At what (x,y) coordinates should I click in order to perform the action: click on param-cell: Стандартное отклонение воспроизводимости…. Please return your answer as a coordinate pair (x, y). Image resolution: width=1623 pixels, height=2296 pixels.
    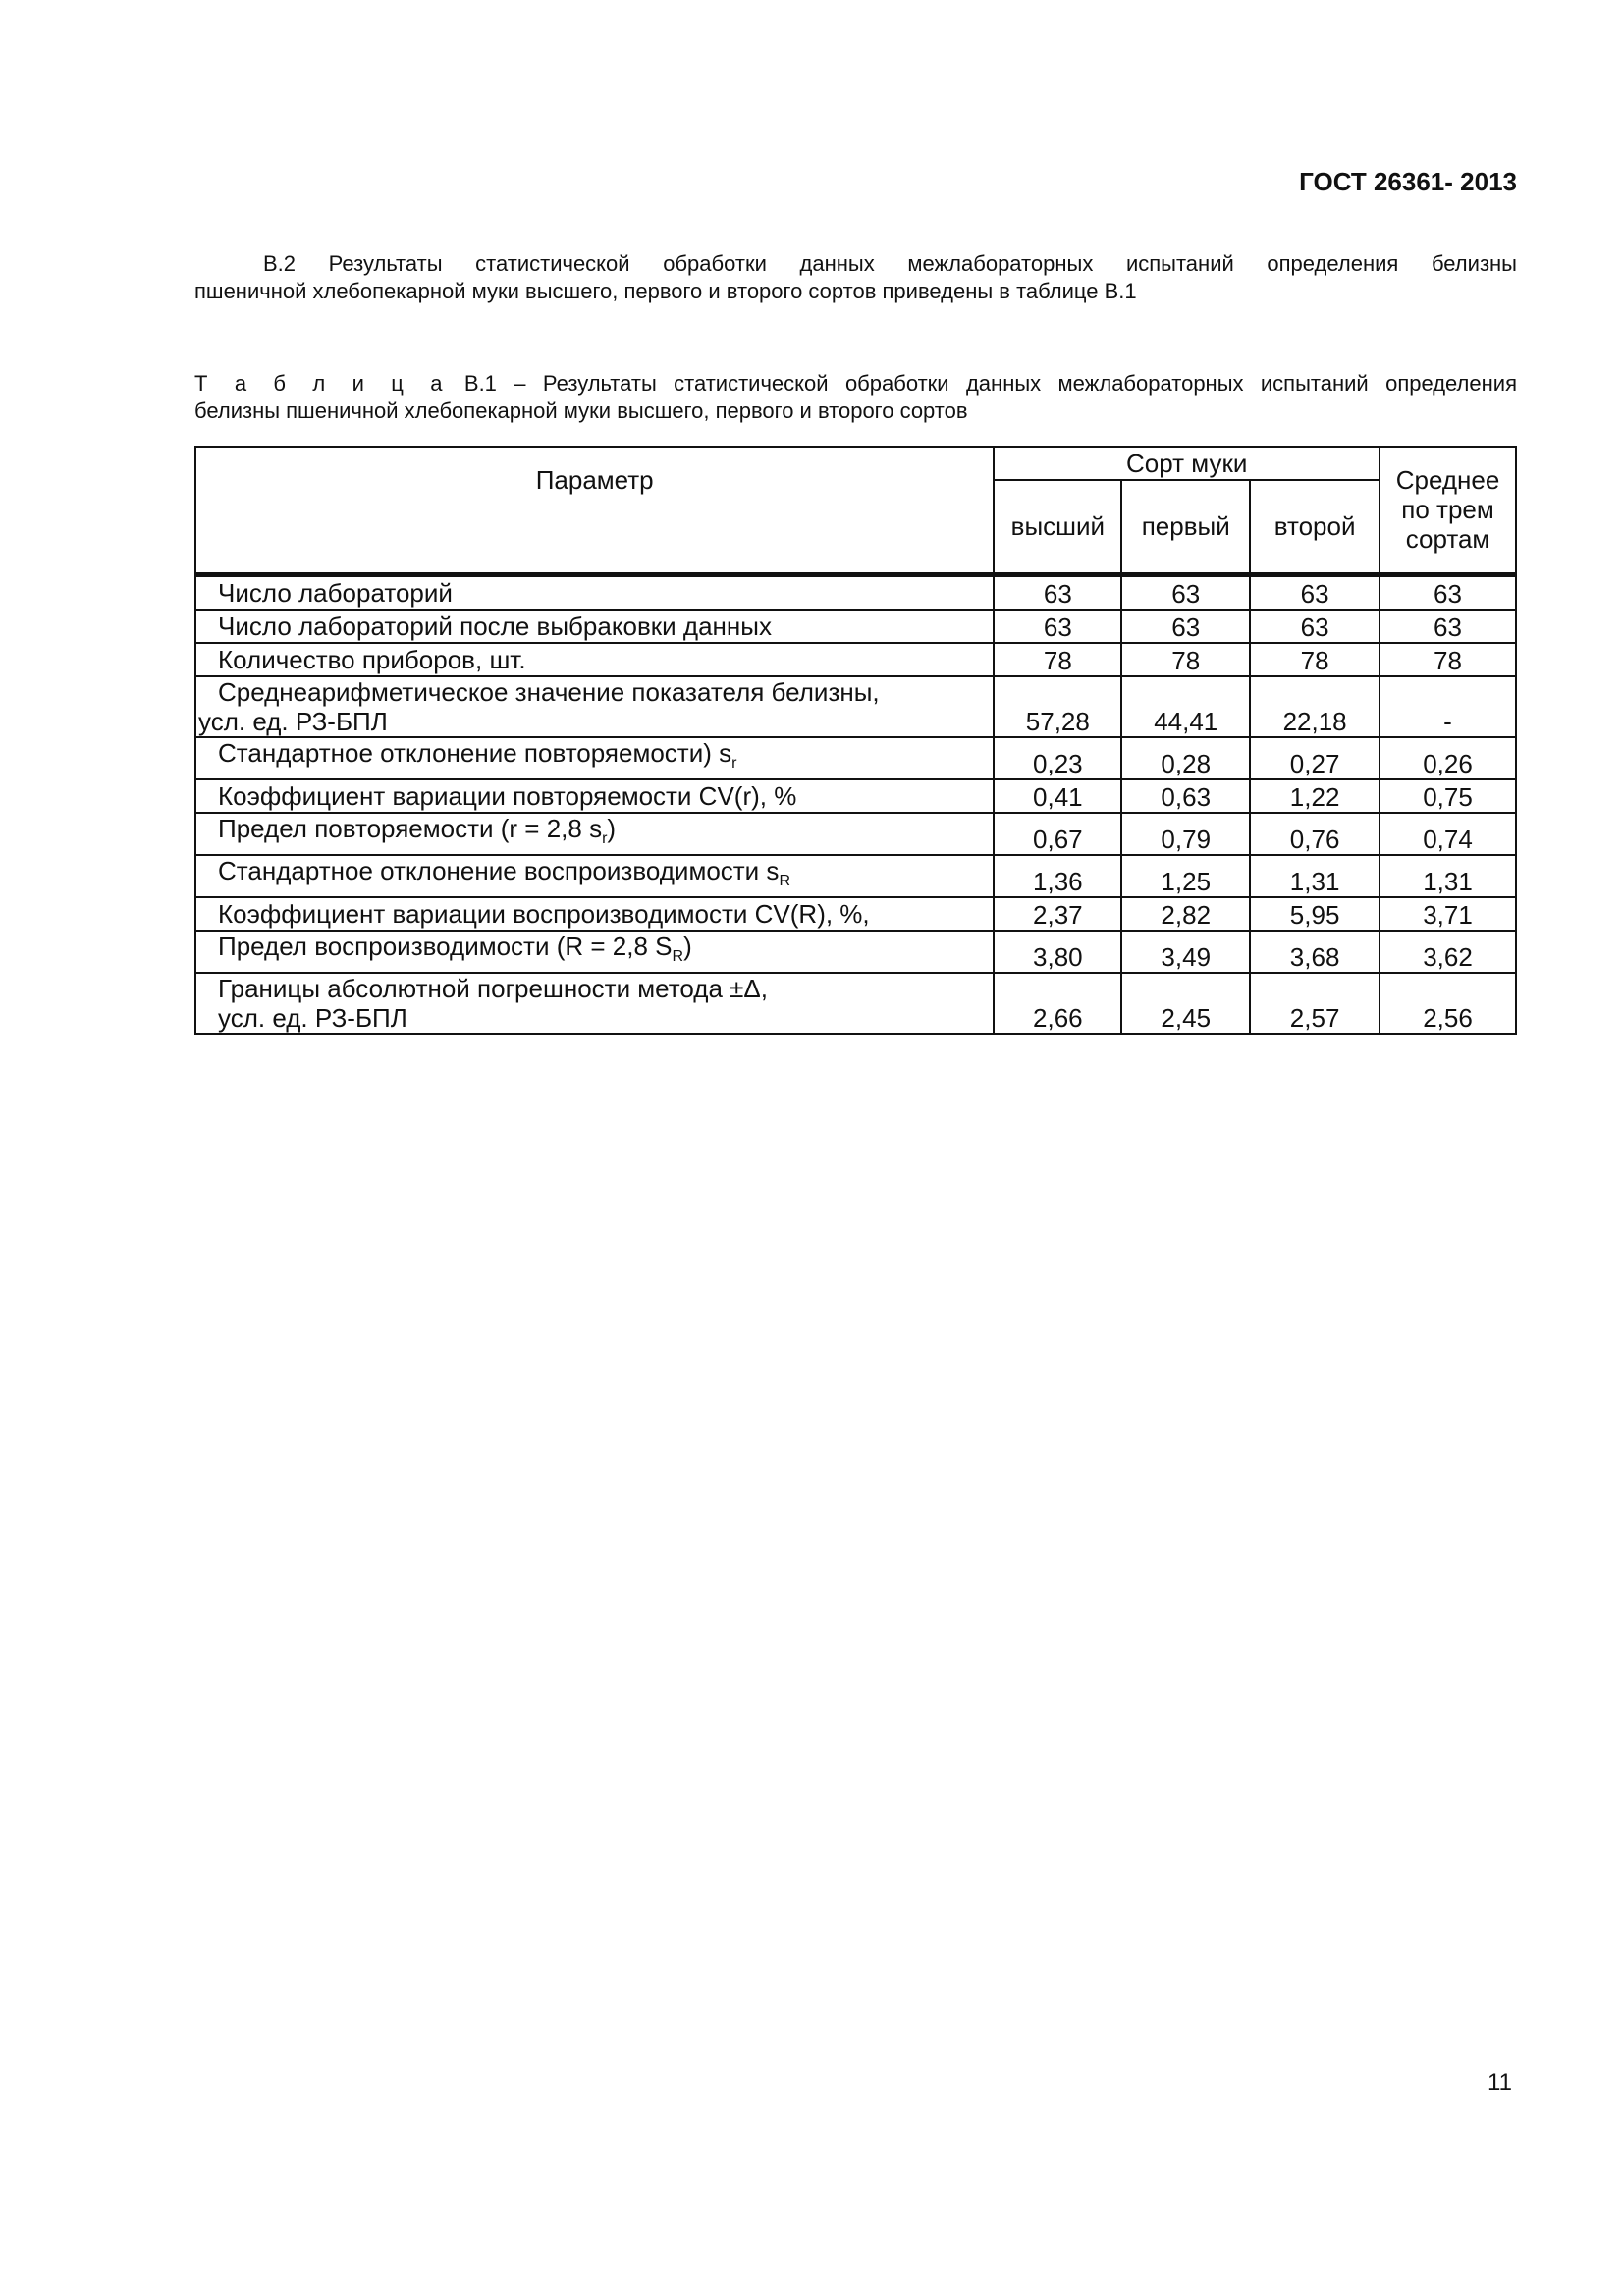
    Looking at the image, I should click on (594, 876).